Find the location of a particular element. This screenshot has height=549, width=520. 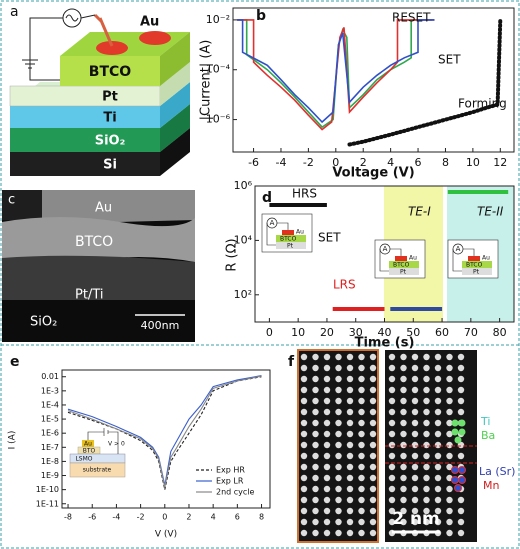

inset-au is located at coordinates (88, 443).